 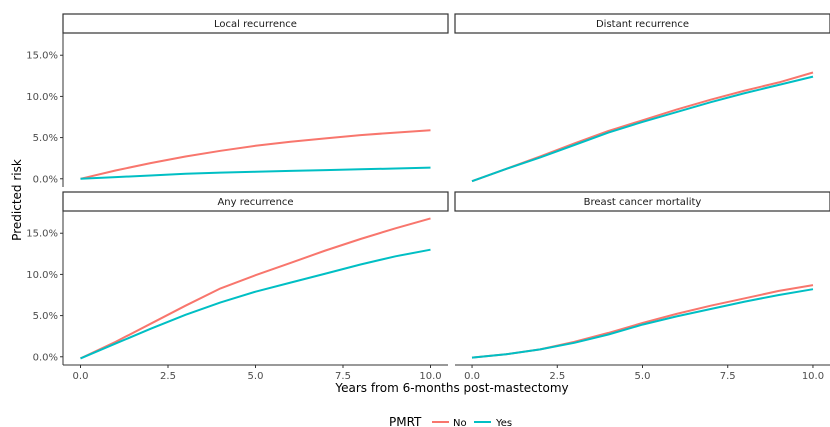 I want to click on panel-title: Breast cancer mortality, so click(x=643, y=202).